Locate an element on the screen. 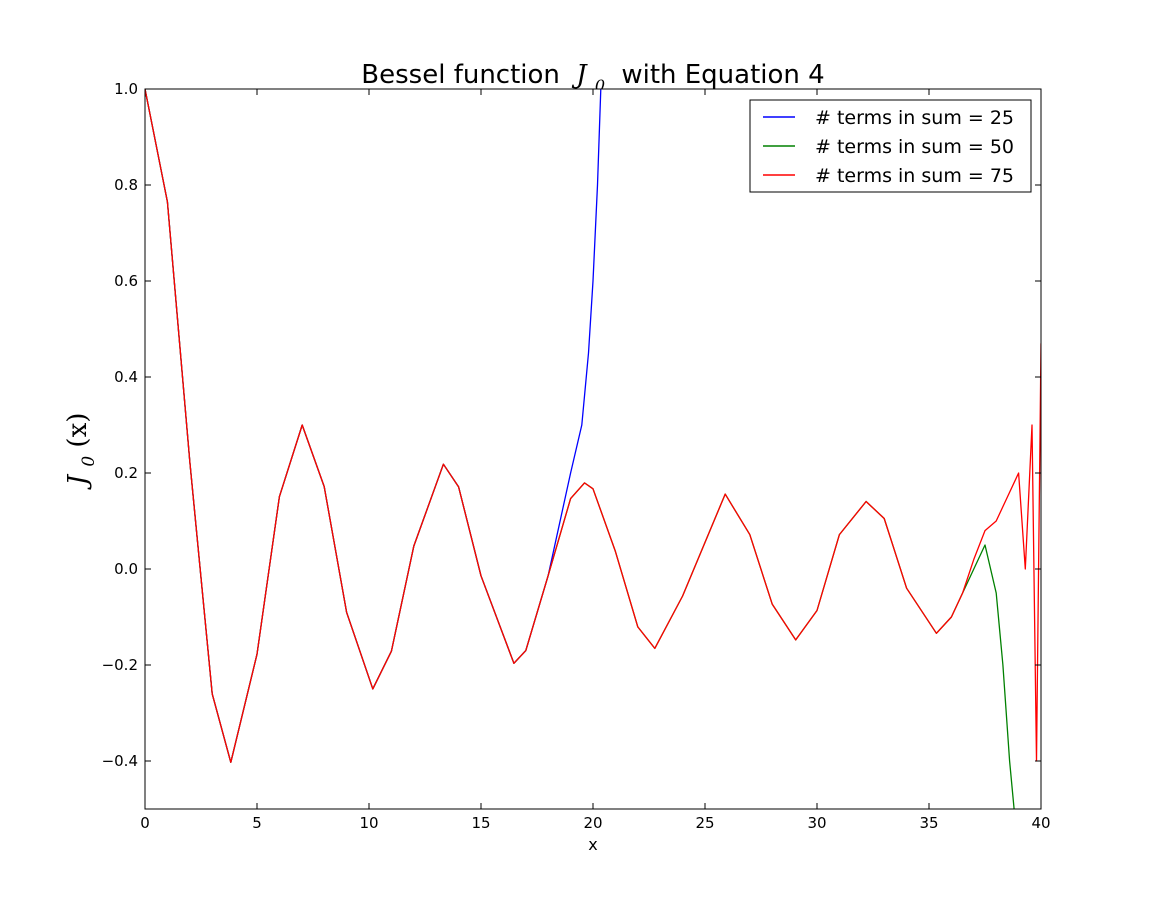 The height and width of the screenshot is (900, 1156). y-axis-label: J 0 (x) is located at coordinates (82, 452).